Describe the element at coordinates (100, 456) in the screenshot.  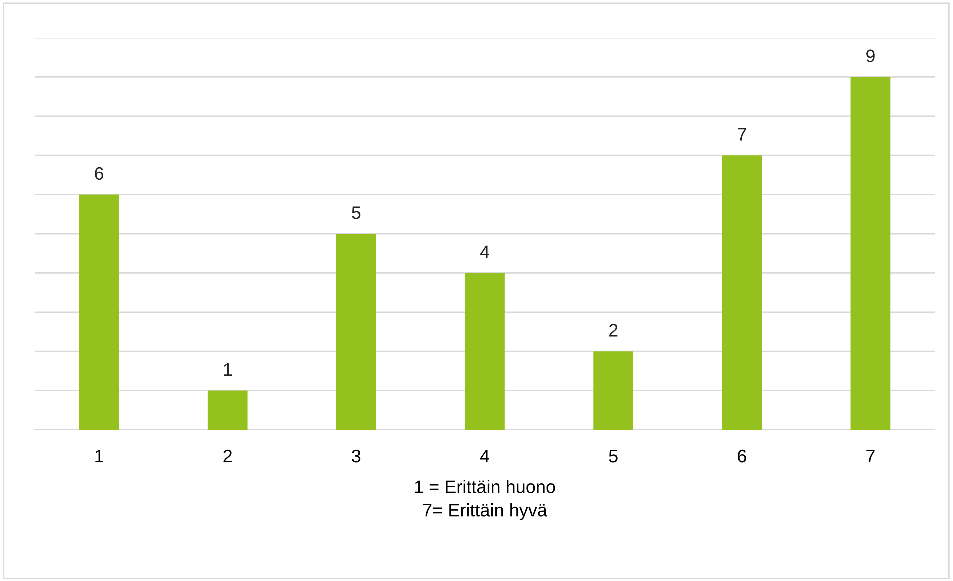
I see `x-tick-label: 1` at that location.